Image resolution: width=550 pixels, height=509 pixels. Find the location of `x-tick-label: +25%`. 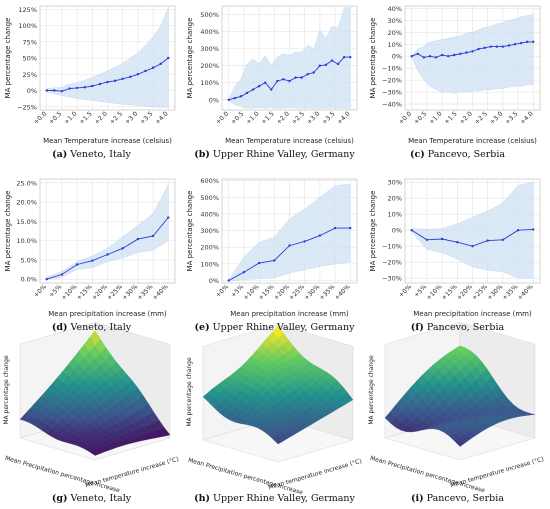

x-tick-label: +25% is located at coordinates (115, 292).